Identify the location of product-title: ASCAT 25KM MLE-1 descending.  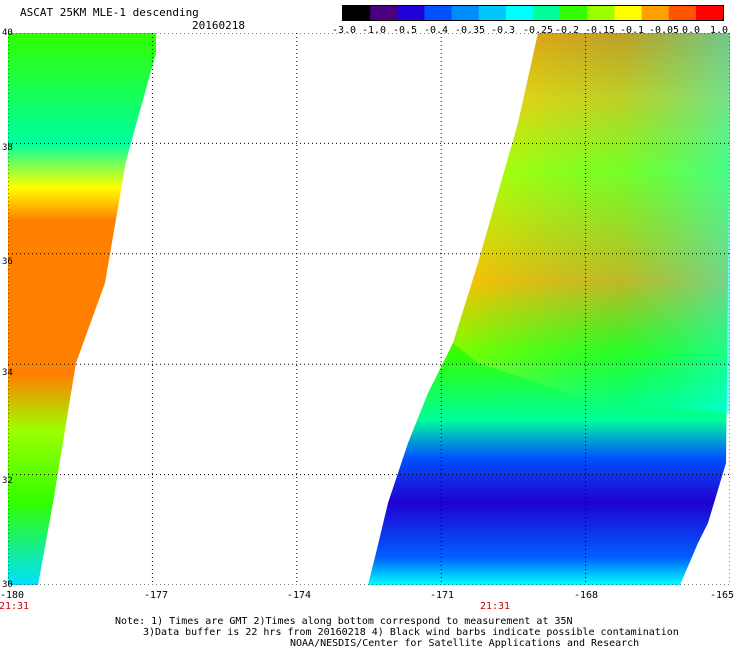
(109, 12).